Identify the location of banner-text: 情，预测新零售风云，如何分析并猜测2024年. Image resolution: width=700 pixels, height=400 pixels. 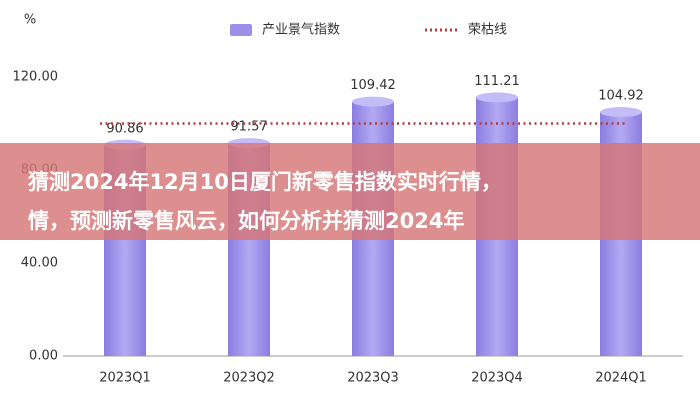
(246, 221).